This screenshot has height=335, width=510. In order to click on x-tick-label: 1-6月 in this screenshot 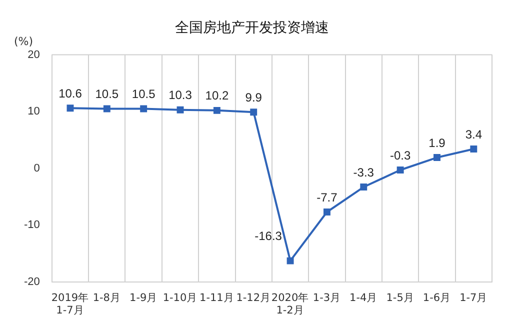, I will do `click(437, 298)`.